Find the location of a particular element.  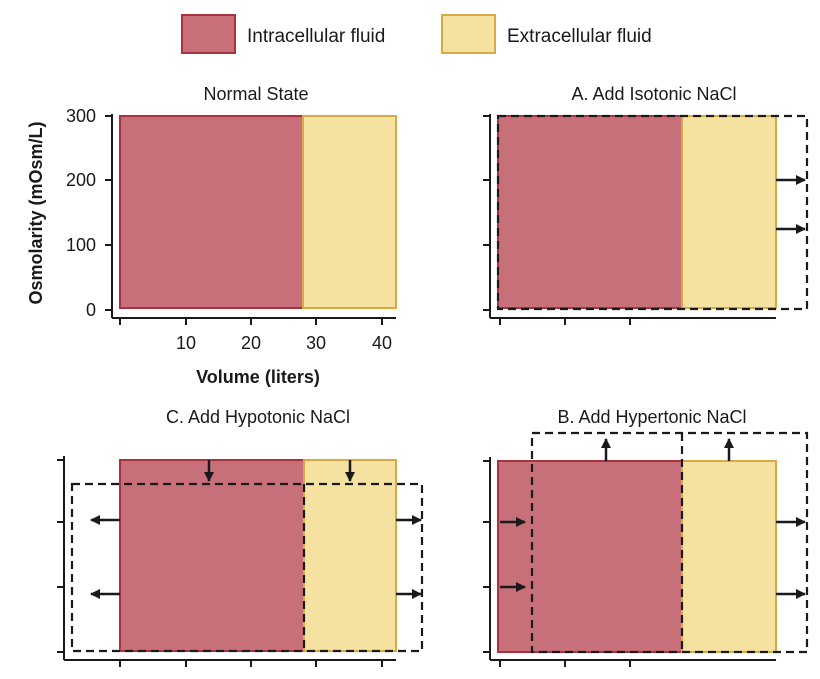

panel-a-title: A. Add Isotonic NaCl is located at coordinates (653, 94).